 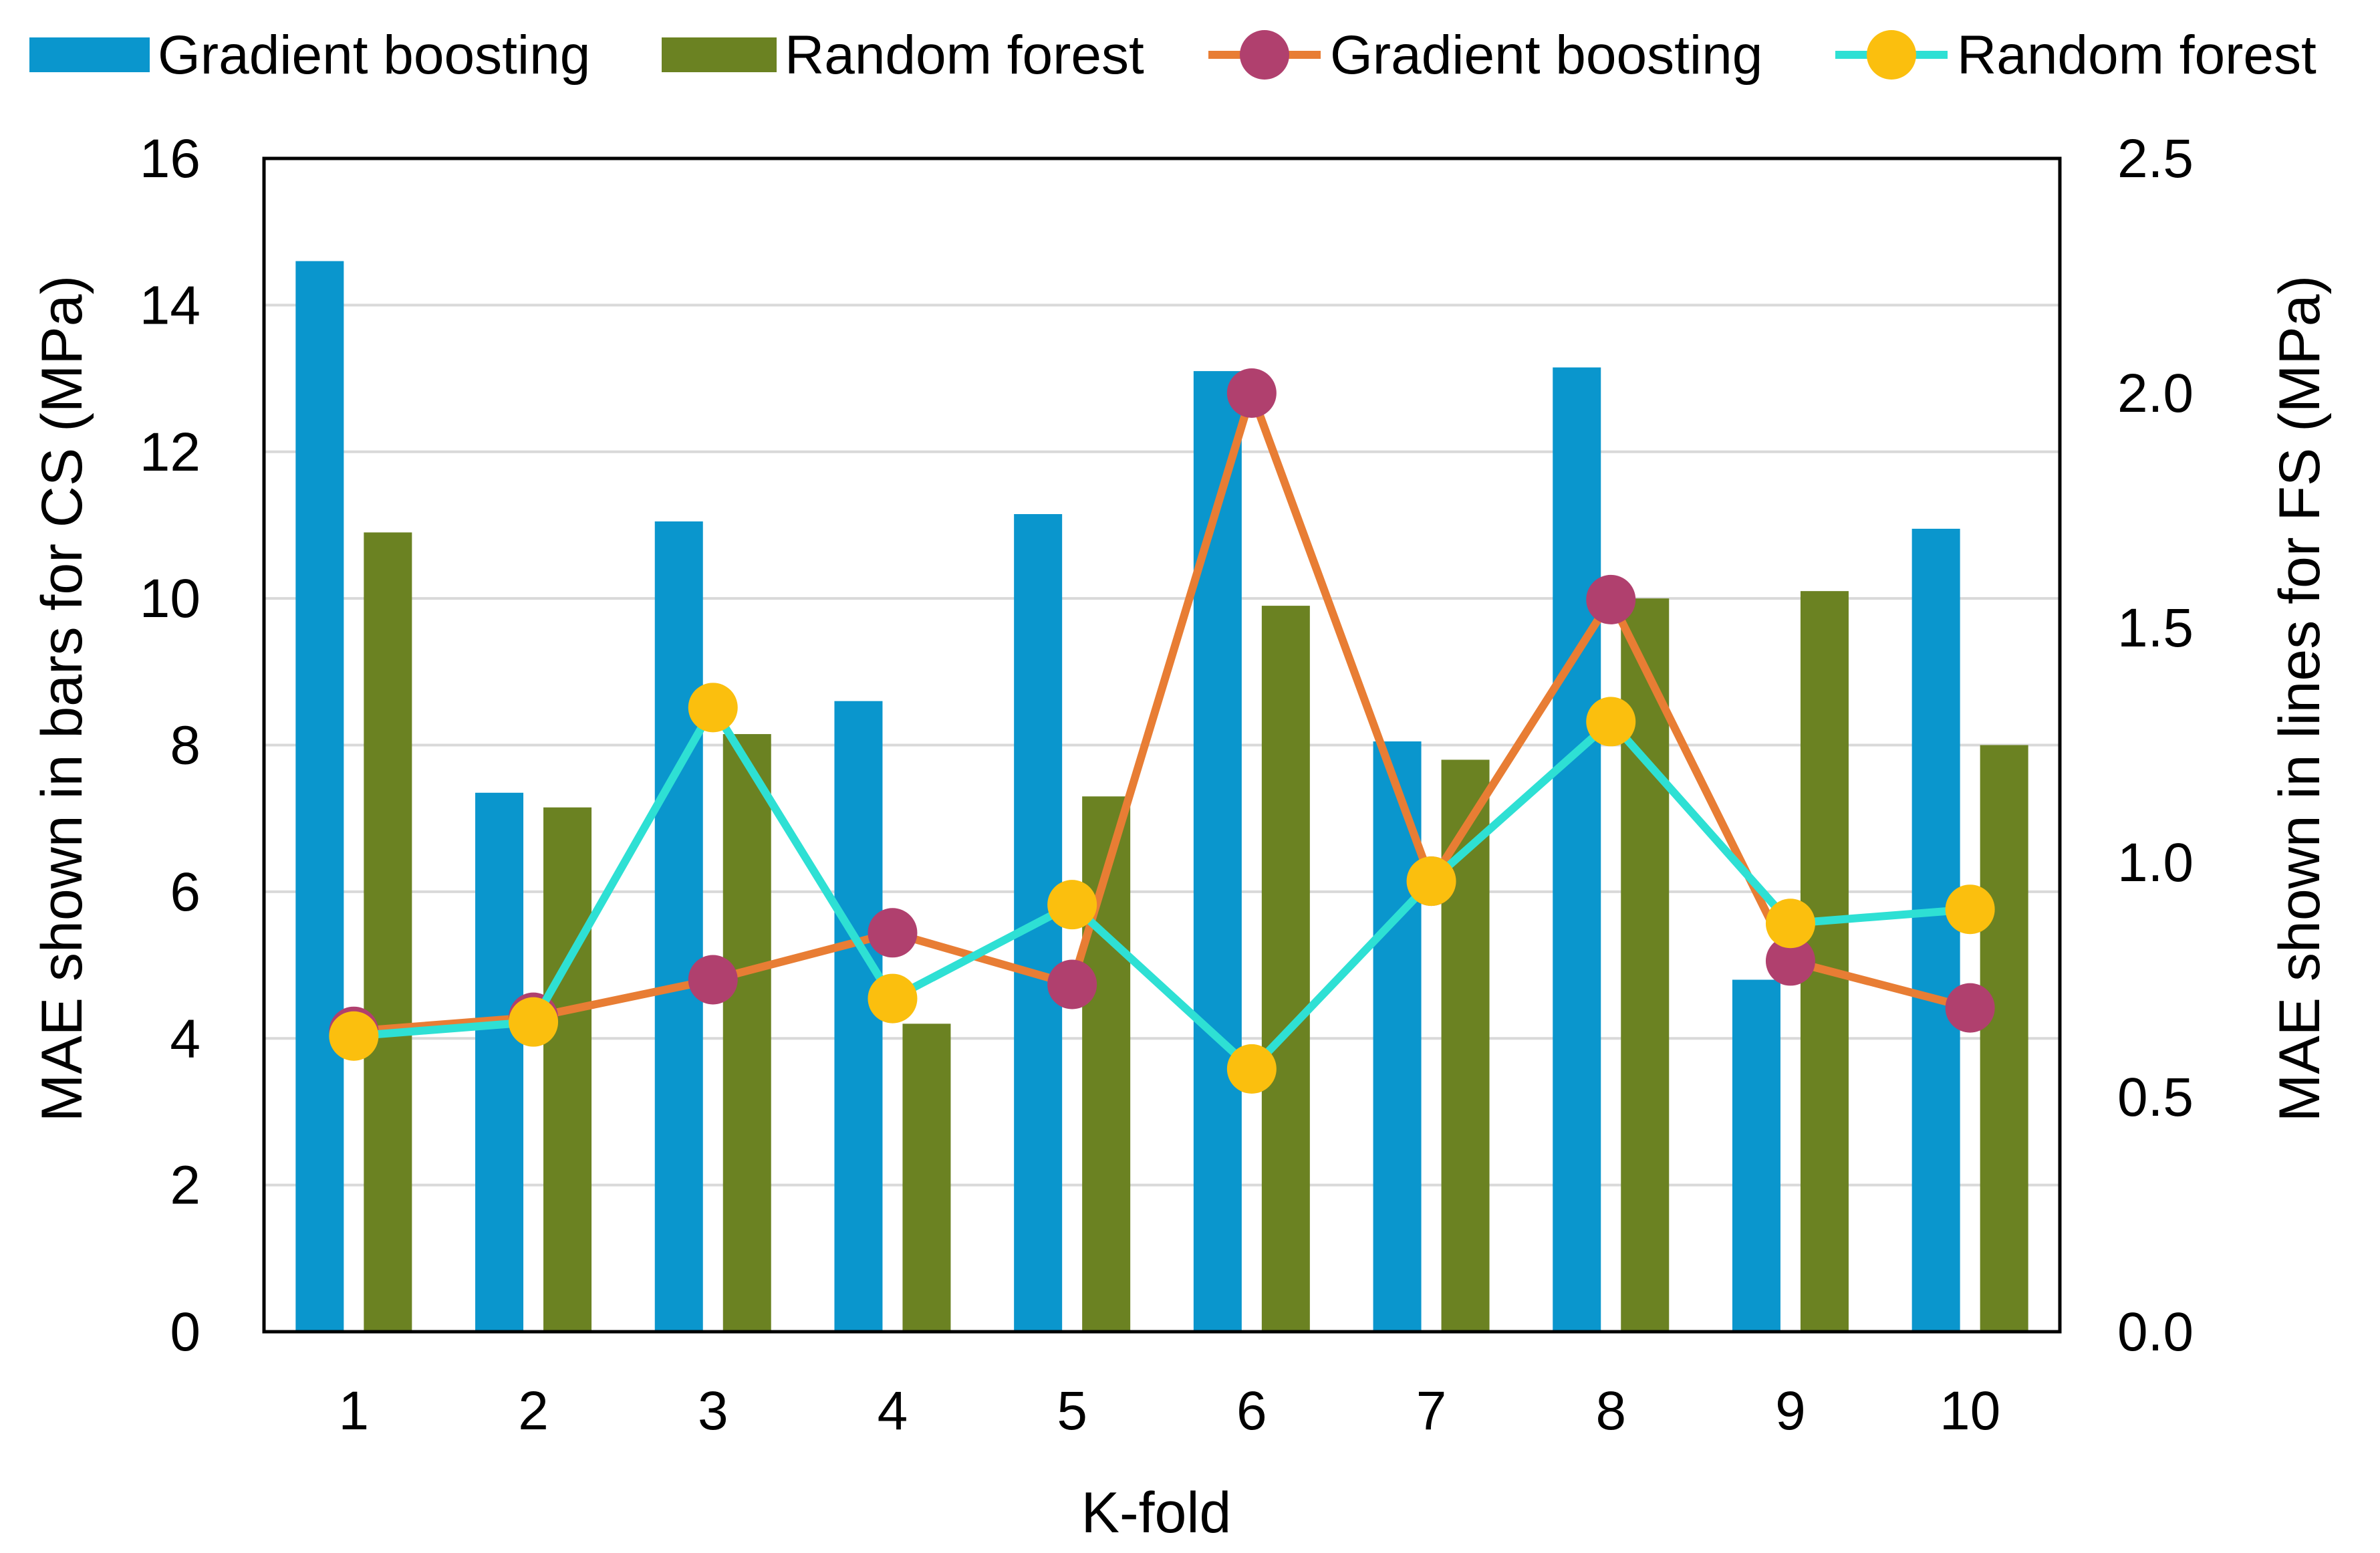 What do you see at coordinates (893, 1411) in the screenshot?
I see `x-tick-label: 4` at bounding box center [893, 1411].